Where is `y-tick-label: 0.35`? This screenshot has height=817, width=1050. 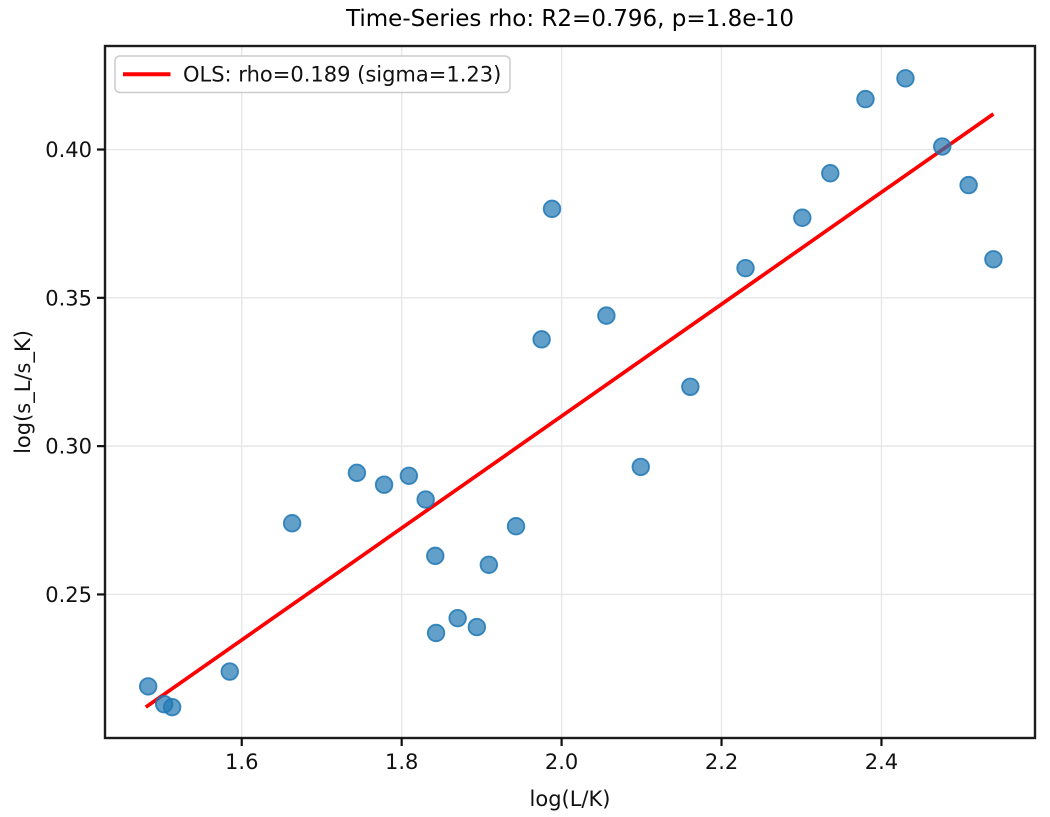
y-tick-label: 0.35 is located at coordinates (68, 298).